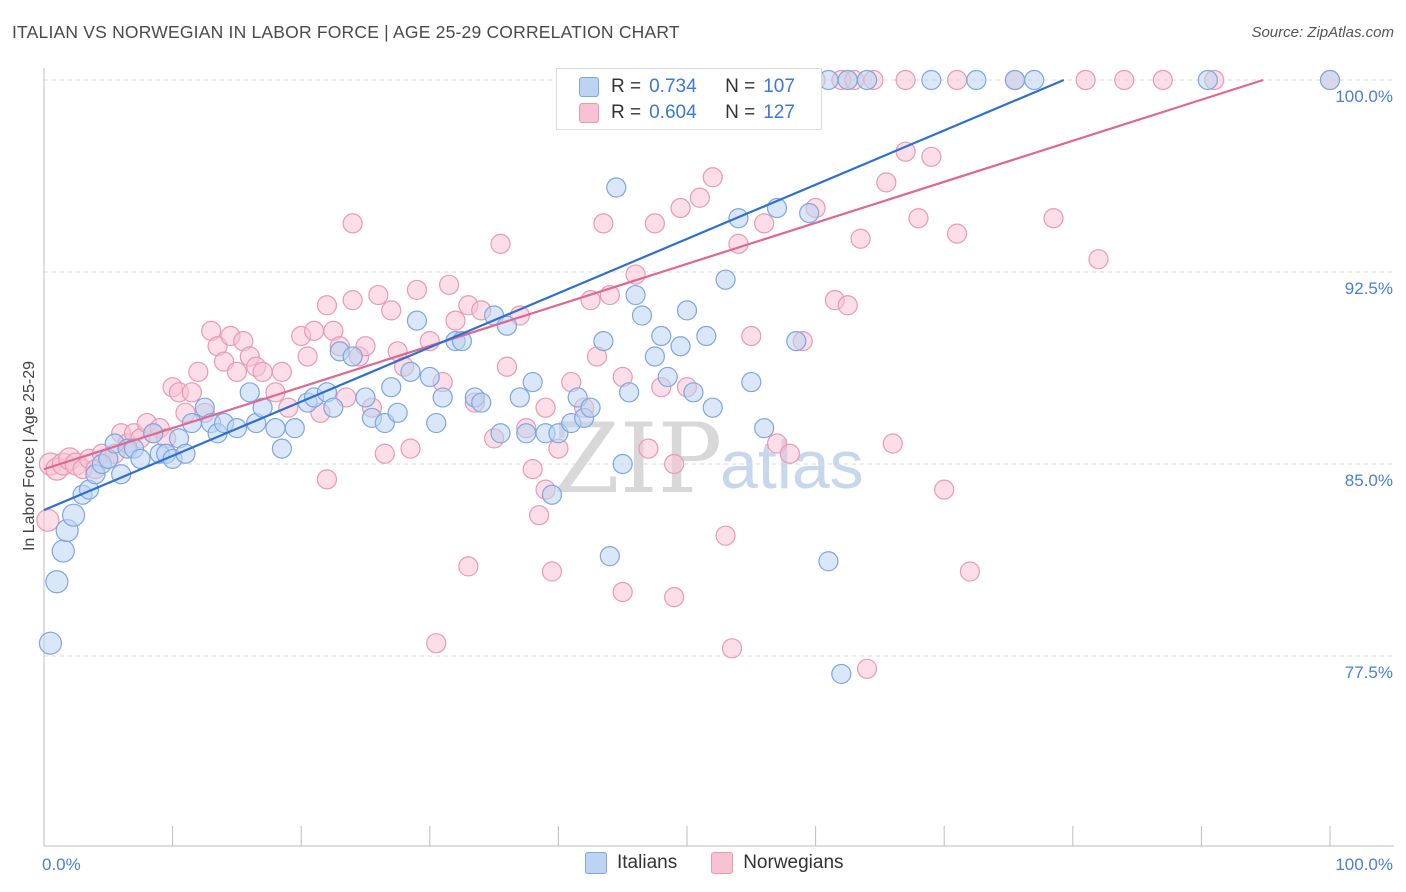 The image size is (1406, 892). I want to click on stats-legend: R = 0.734 N = 107 R = 0.604 N = 127, so click(689, 99).